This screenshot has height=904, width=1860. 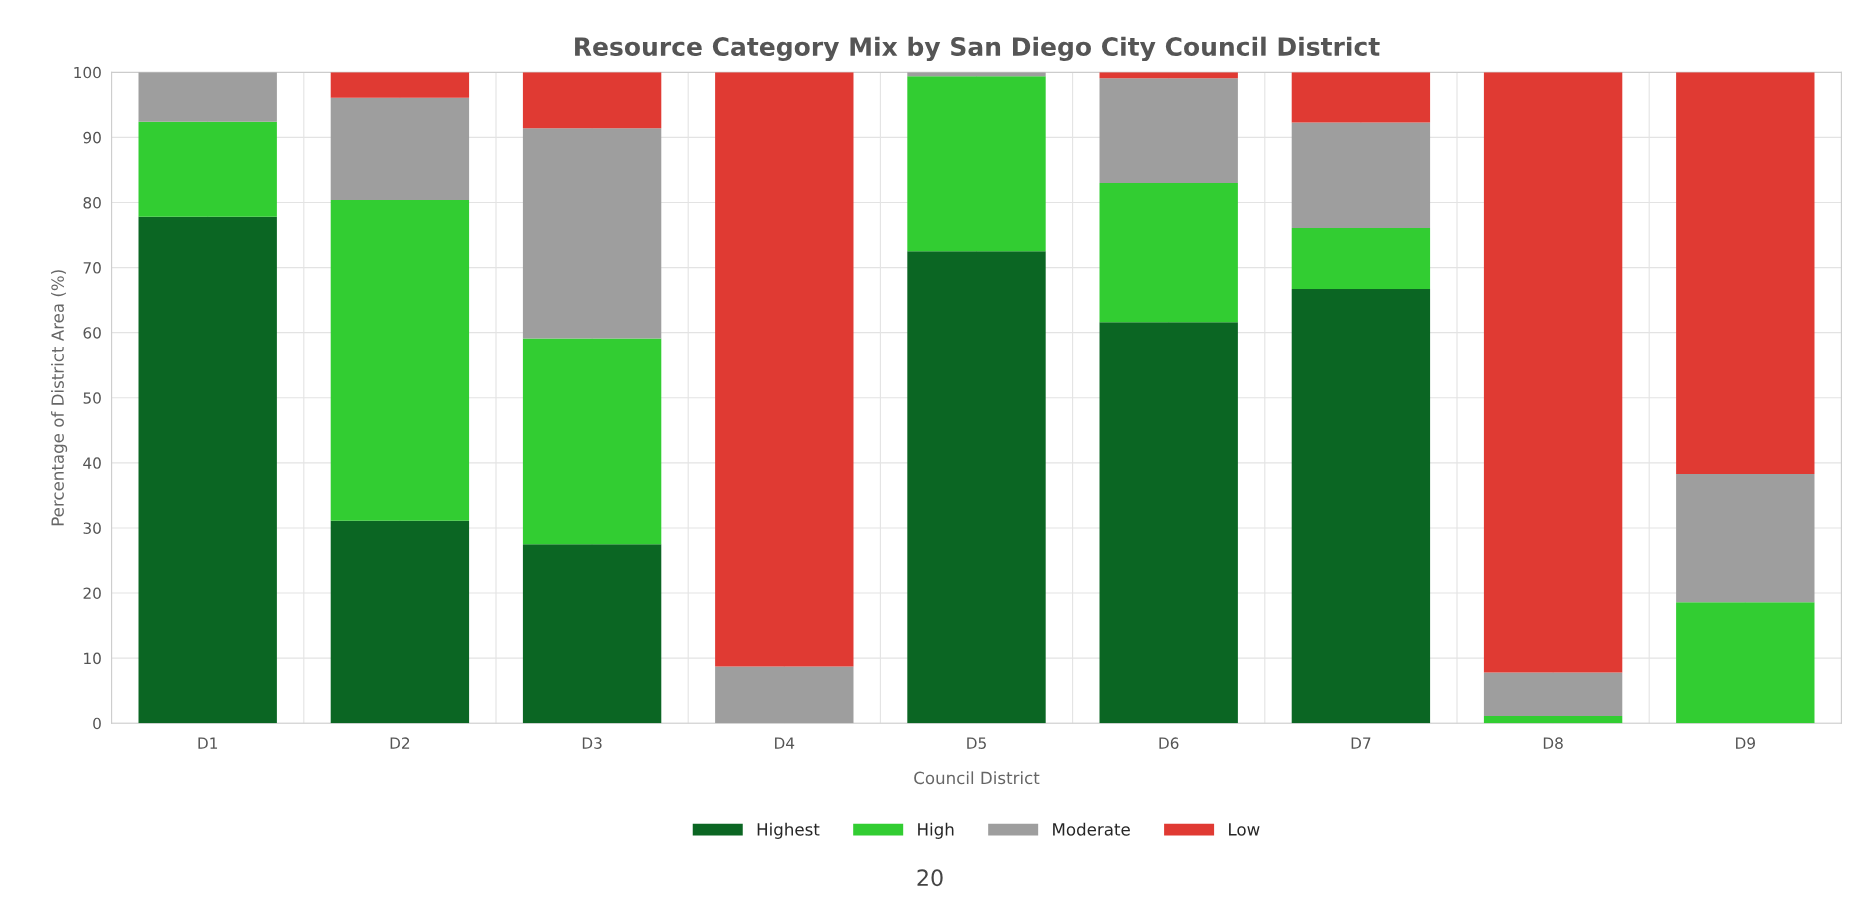 I want to click on x-tick-label: D7, so click(x=1361, y=743).